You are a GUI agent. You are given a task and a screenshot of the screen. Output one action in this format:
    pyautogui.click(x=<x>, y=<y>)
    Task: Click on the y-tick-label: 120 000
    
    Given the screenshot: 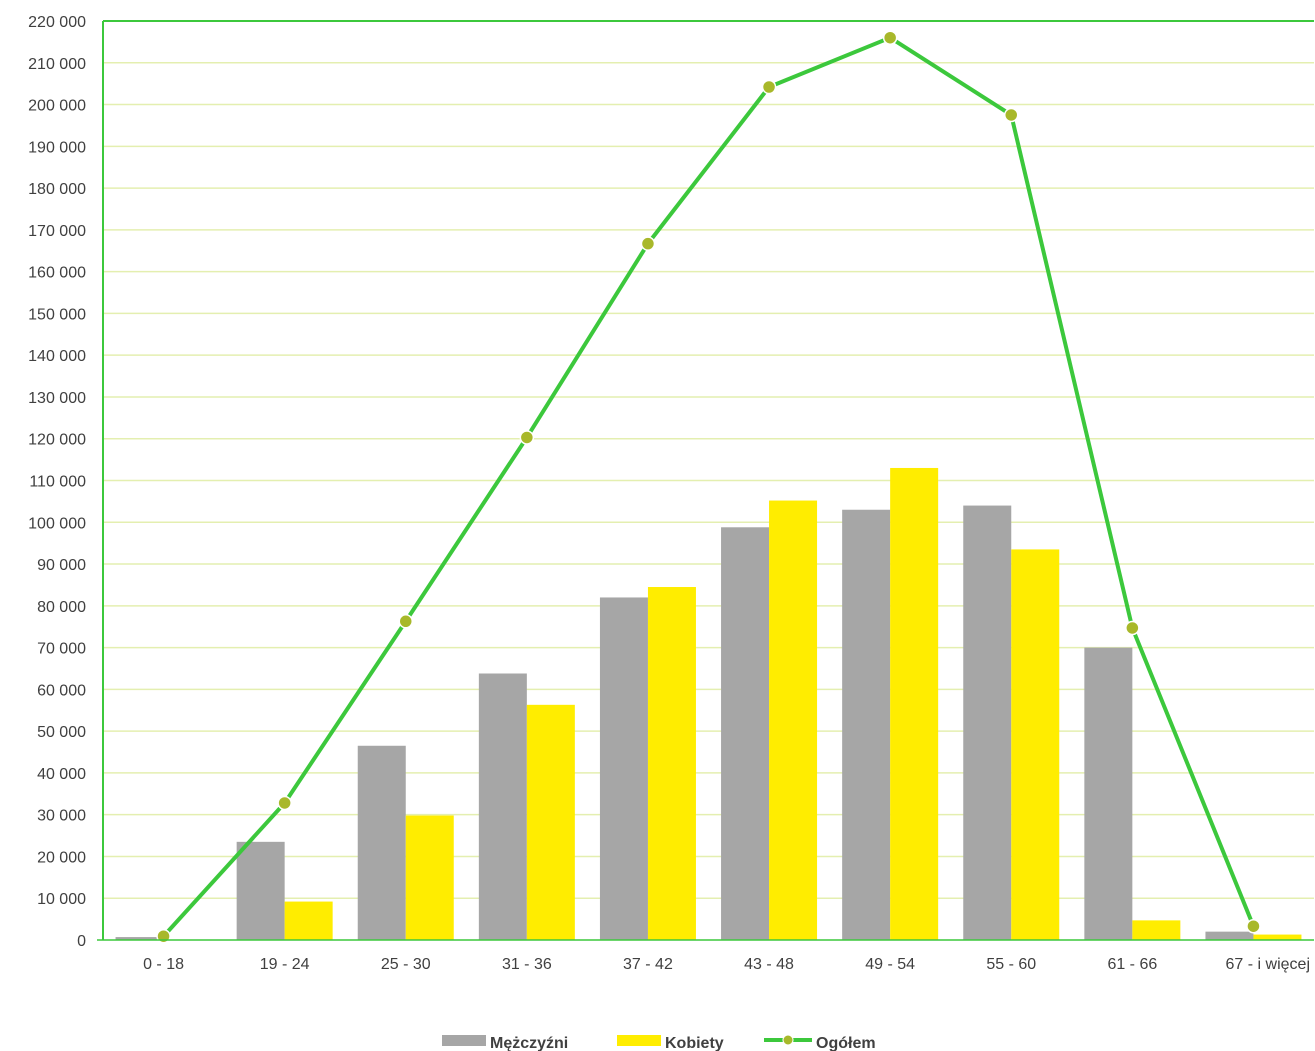 What is the action you would take?
    pyautogui.click(x=57, y=440)
    